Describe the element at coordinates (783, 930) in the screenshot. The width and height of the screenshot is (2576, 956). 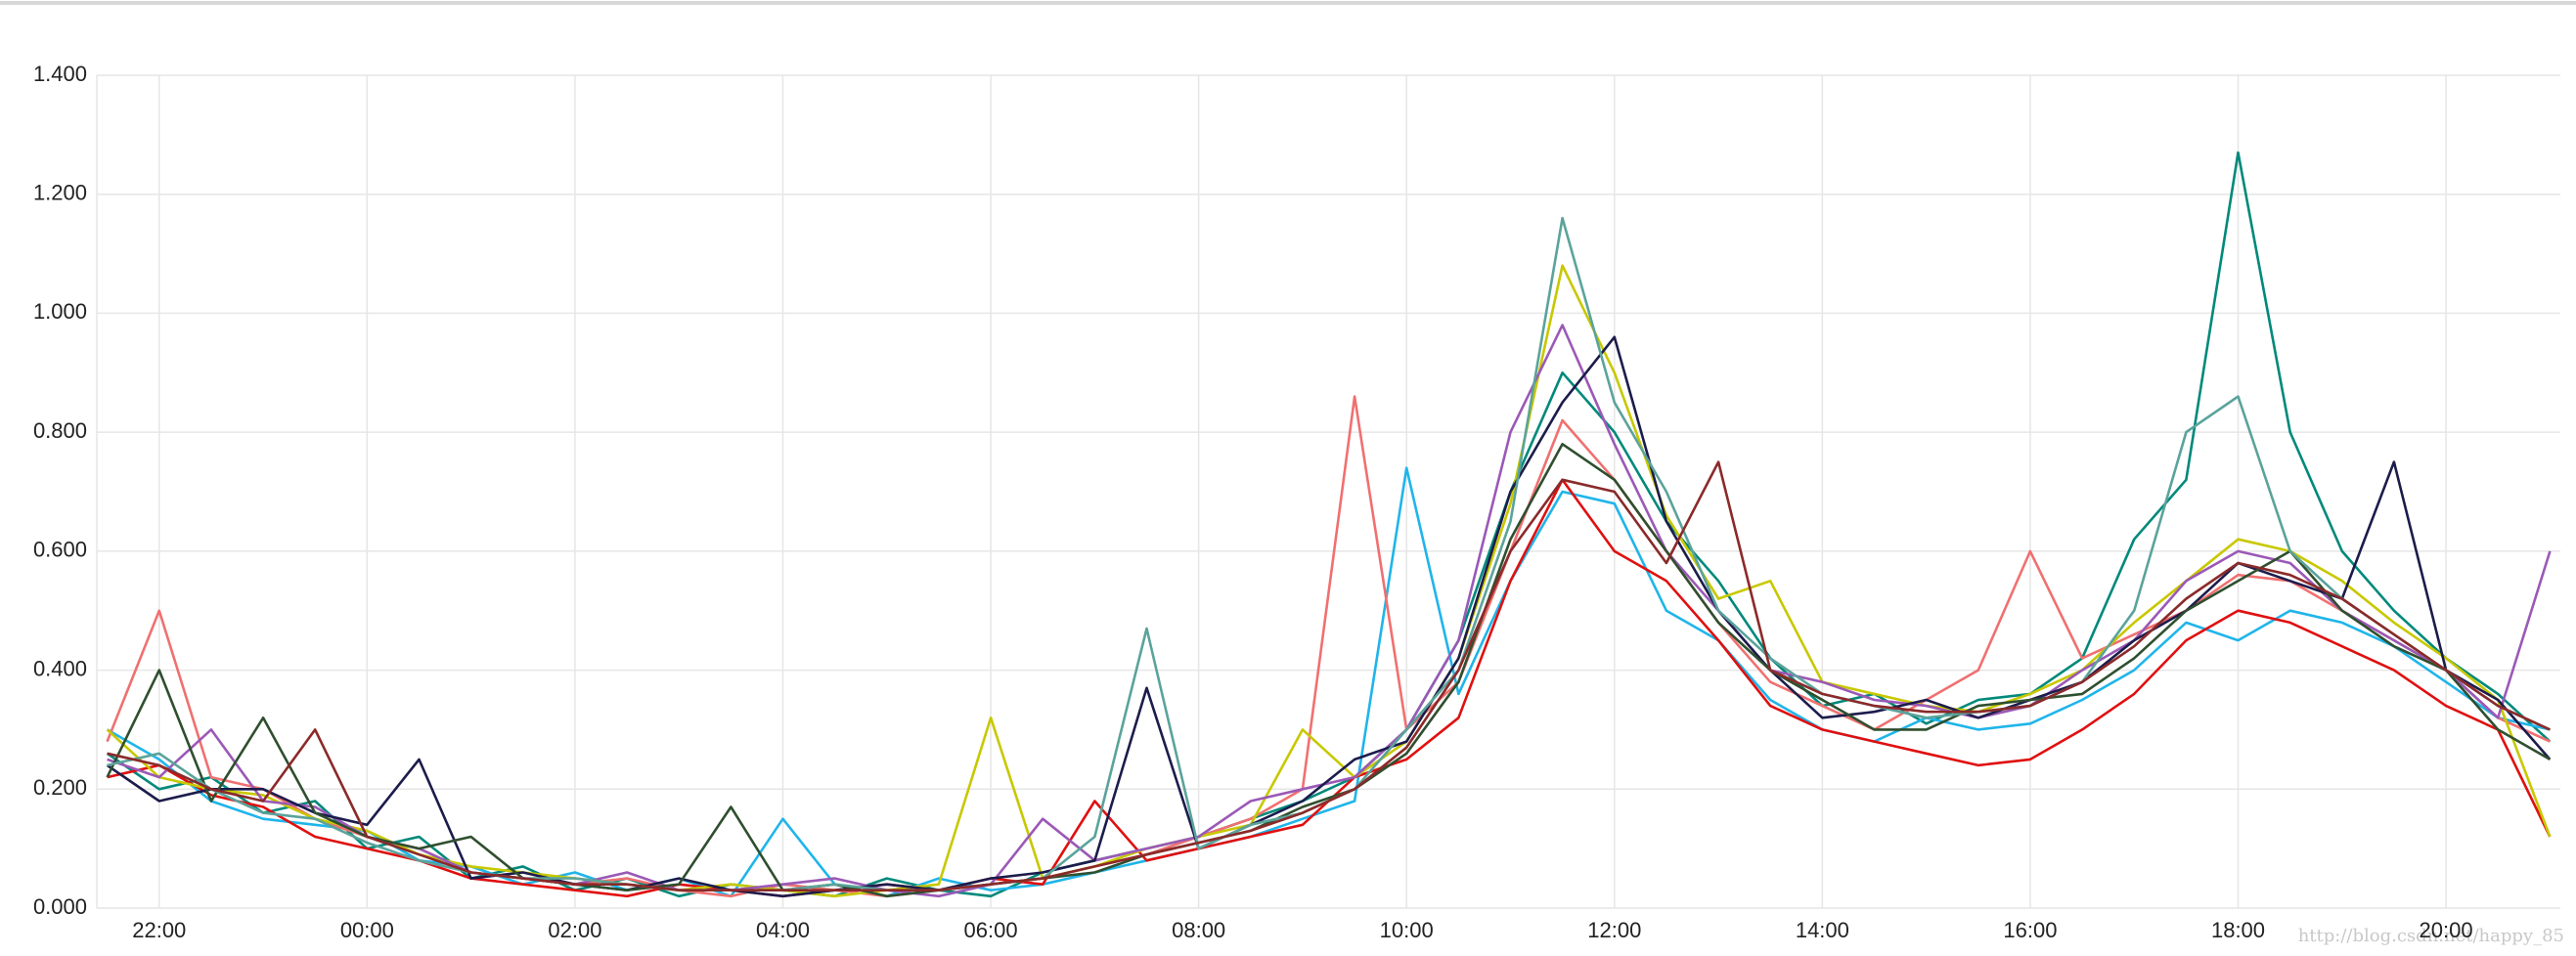
I see `x-tick-label: 04:00` at that location.